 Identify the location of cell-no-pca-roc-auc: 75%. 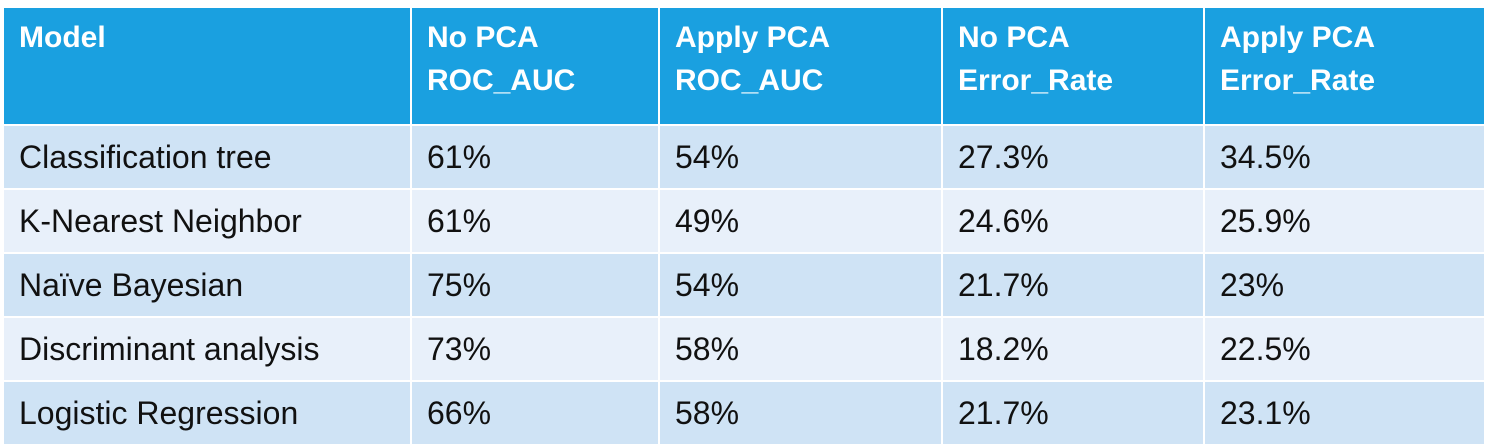
(535, 285).